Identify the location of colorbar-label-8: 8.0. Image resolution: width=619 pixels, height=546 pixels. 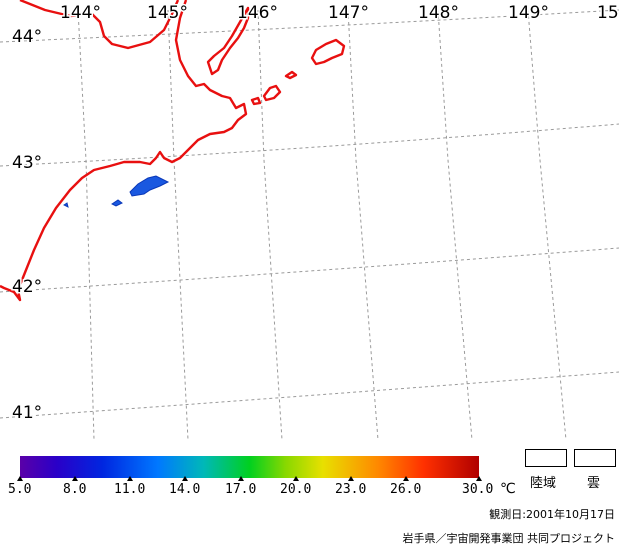
(75, 489).